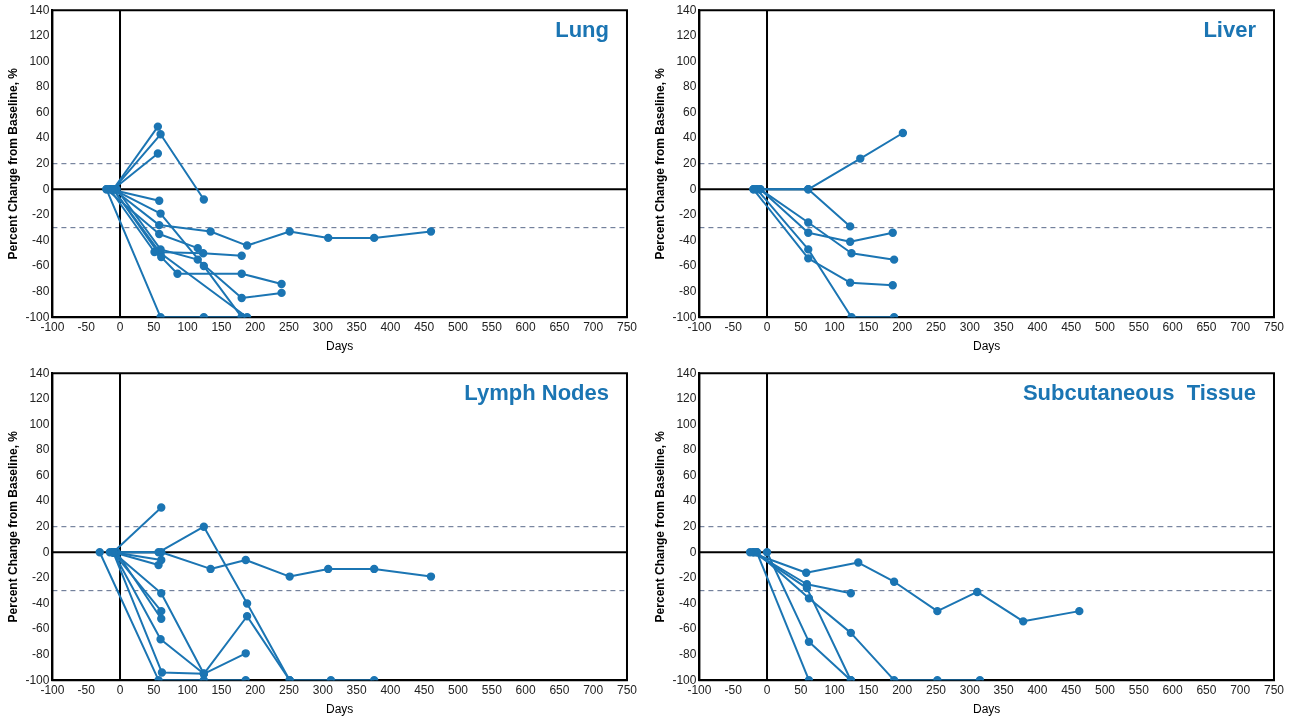 Image resolution: width=1294 pixels, height=726 pixels. What do you see at coordinates (1230, 30) in the screenshot?
I see `chart-title: Liver` at bounding box center [1230, 30].